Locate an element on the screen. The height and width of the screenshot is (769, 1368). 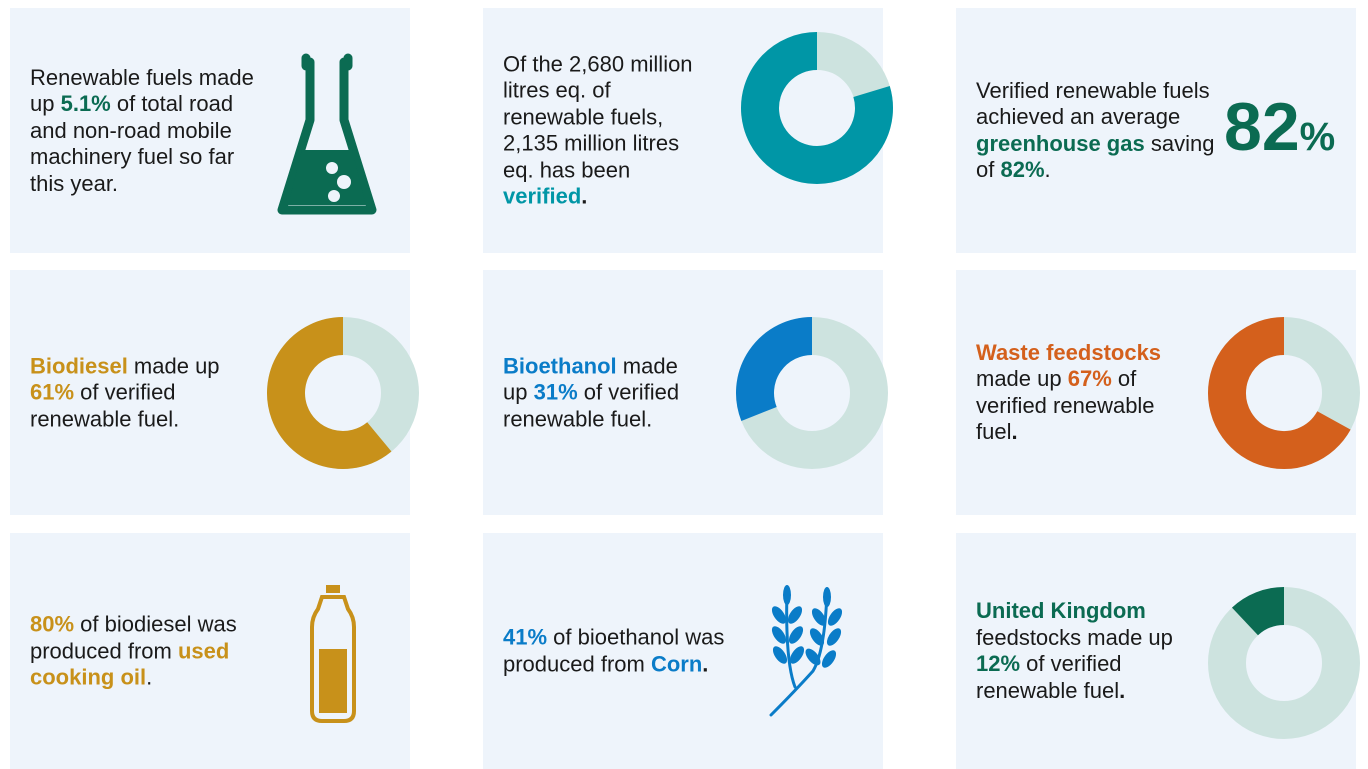
big-number-unit: % is located at coordinates (1317, 137).